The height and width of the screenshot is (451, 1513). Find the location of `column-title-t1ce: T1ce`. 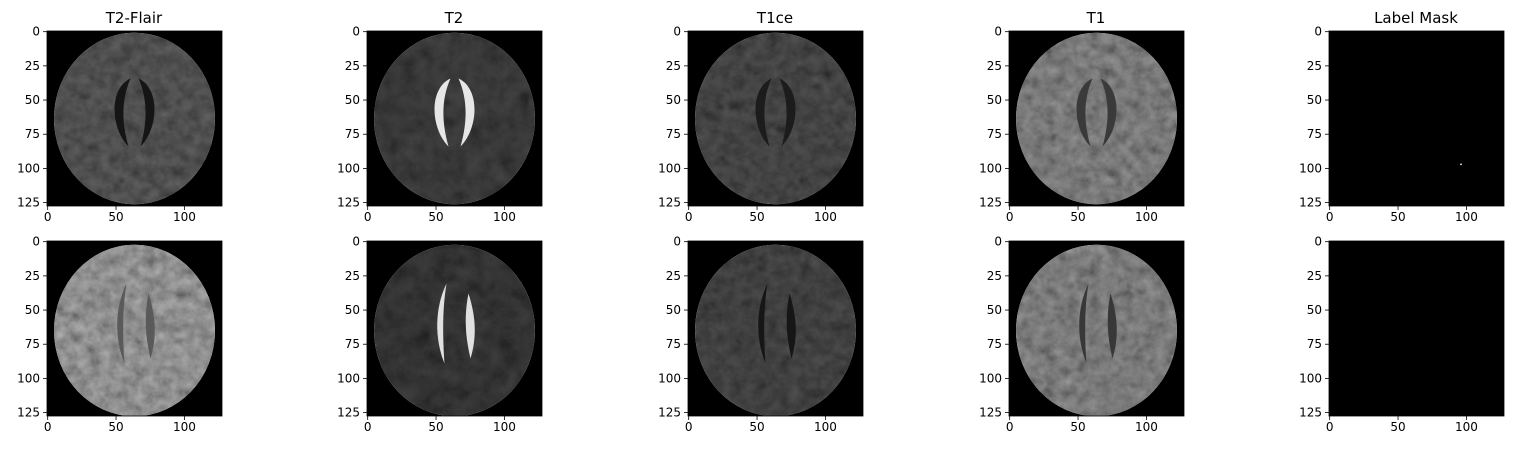

column-title-t1ce: T1ce is located at coordinates (774, 18).